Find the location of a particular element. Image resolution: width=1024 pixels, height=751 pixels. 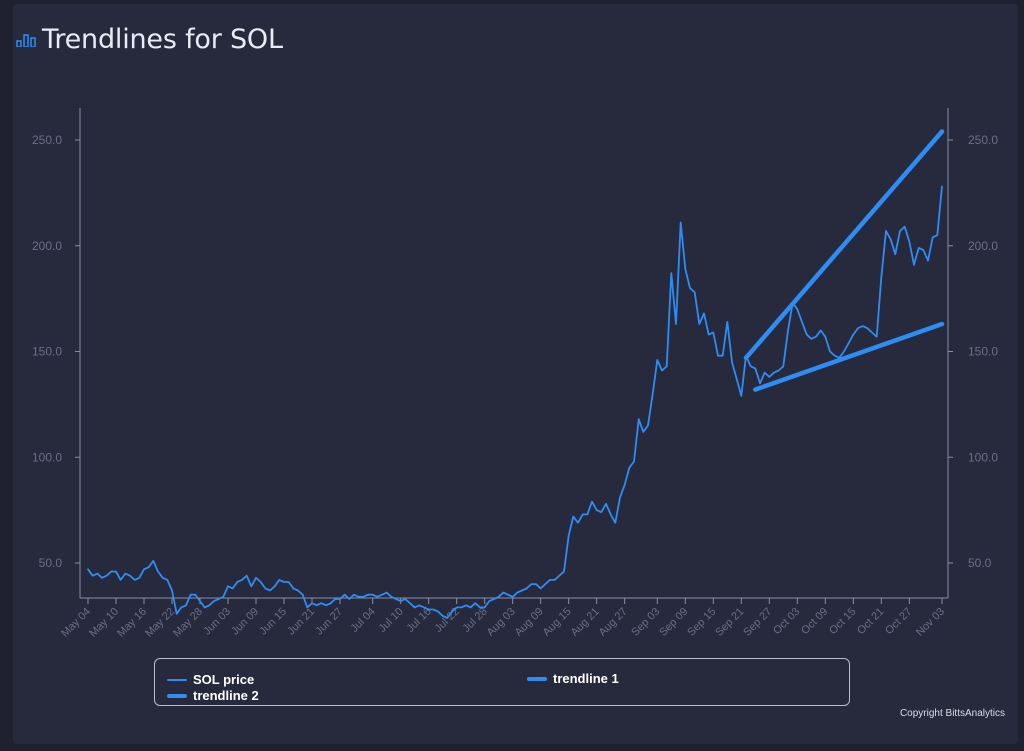

x-tick-label: Jul 10 is located at coordinates (391, 620).